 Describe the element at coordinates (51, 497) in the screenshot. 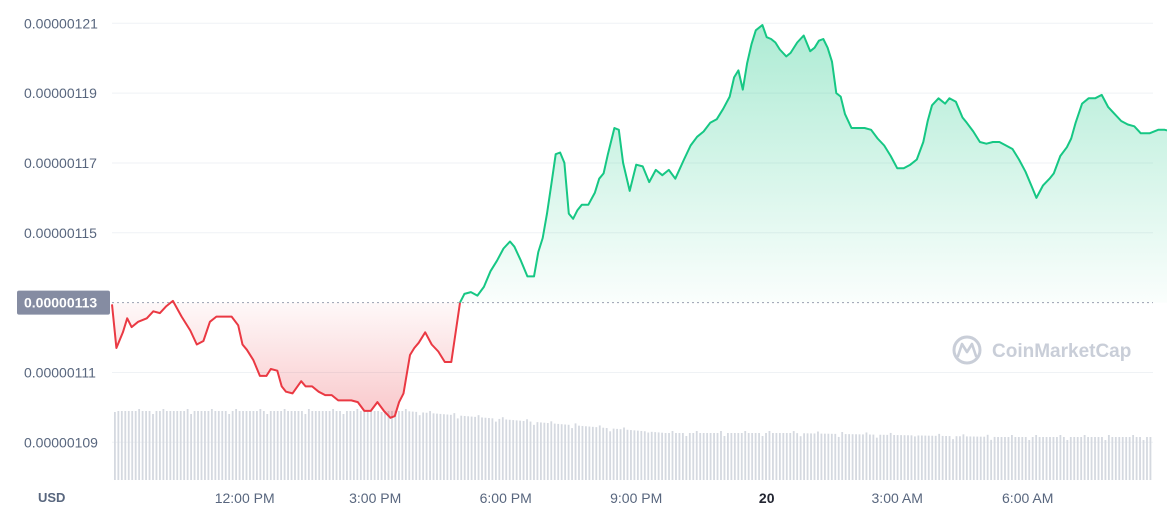

I see `currency-unit-label: USD` at that location.